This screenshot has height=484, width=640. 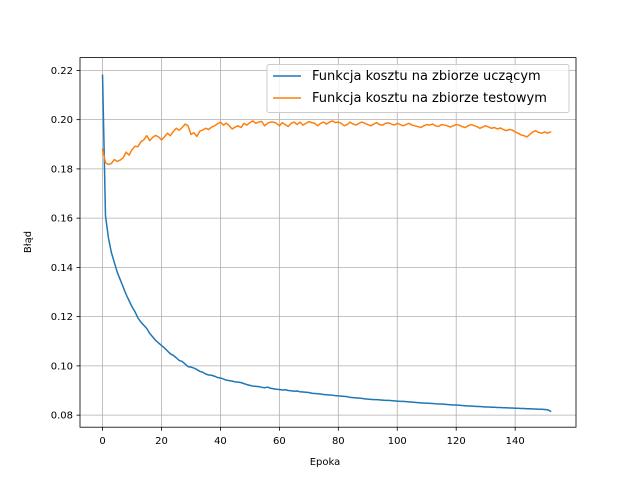 What do you see at coordinates (62, 366) in the screenshot?
I see `y-tick-label: 0.10` at bounding box center [62, 366].